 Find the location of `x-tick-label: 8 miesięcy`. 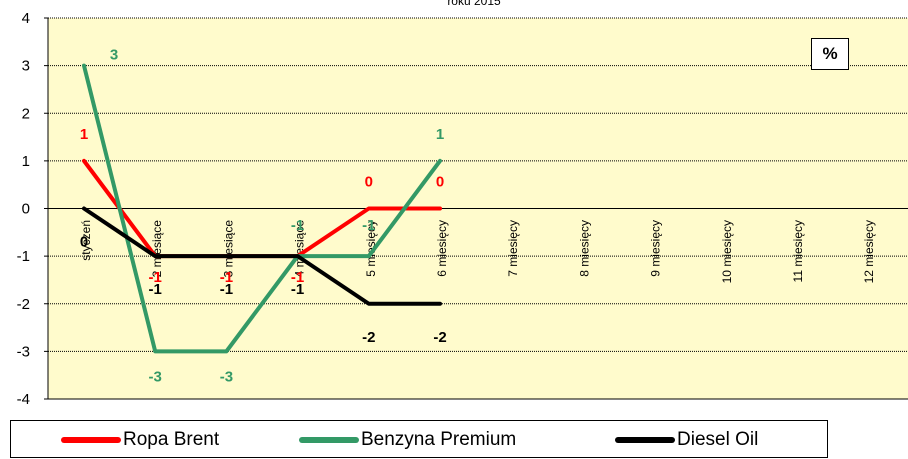

x-tick-label: 8 miesięcy is located at coordinates (584, 248).